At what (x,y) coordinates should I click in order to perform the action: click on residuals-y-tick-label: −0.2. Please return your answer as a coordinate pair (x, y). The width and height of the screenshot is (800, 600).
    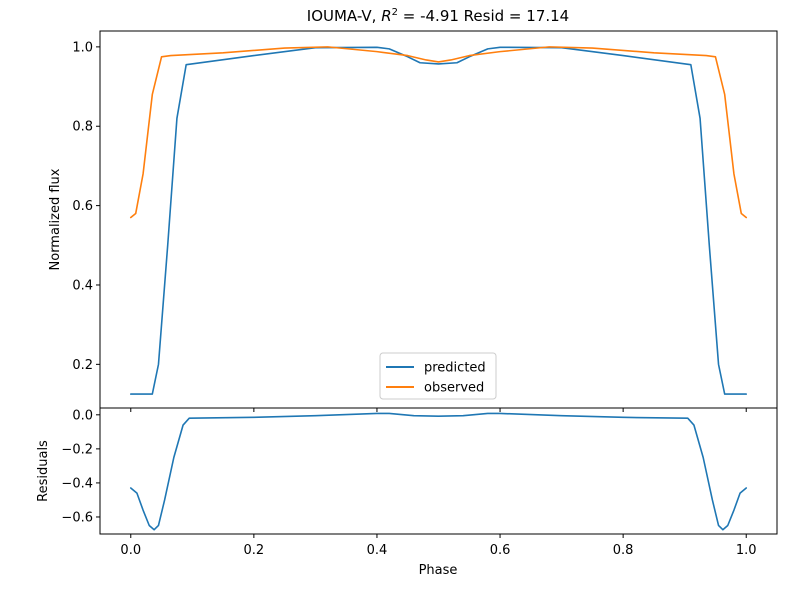
    Looking at the image, I should click on (77, 449).